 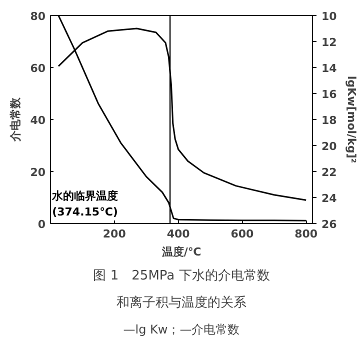 I want to click on y2-axis-title: lgKw[mol/kg]², so click(x=351, y=120).